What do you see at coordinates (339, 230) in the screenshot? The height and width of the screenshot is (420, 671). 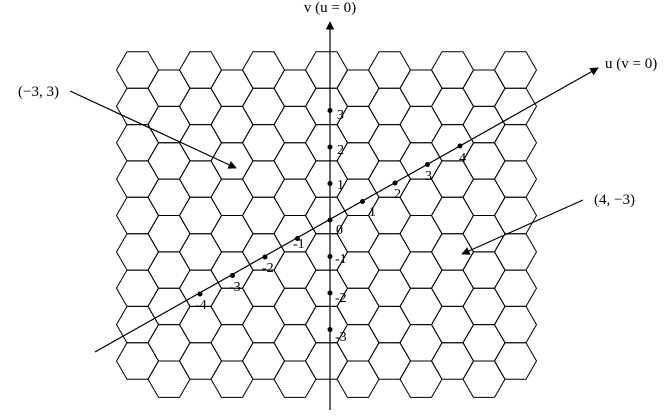 I see `origin-label: 0` at bounding box center [339, 230].